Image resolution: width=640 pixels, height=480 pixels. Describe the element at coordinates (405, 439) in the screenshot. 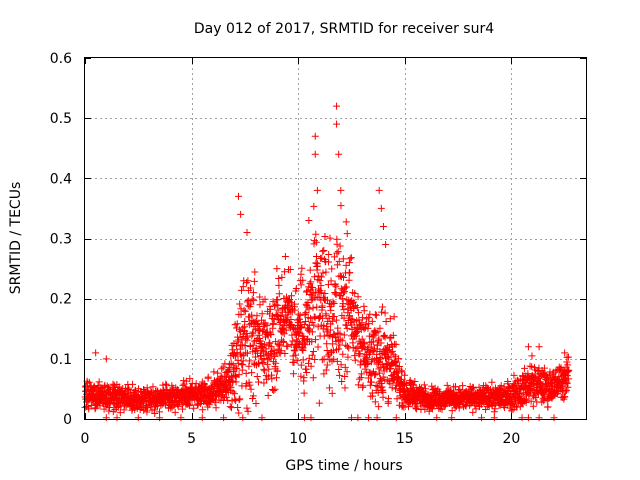

I see `x-tick-label: 15` at that location.